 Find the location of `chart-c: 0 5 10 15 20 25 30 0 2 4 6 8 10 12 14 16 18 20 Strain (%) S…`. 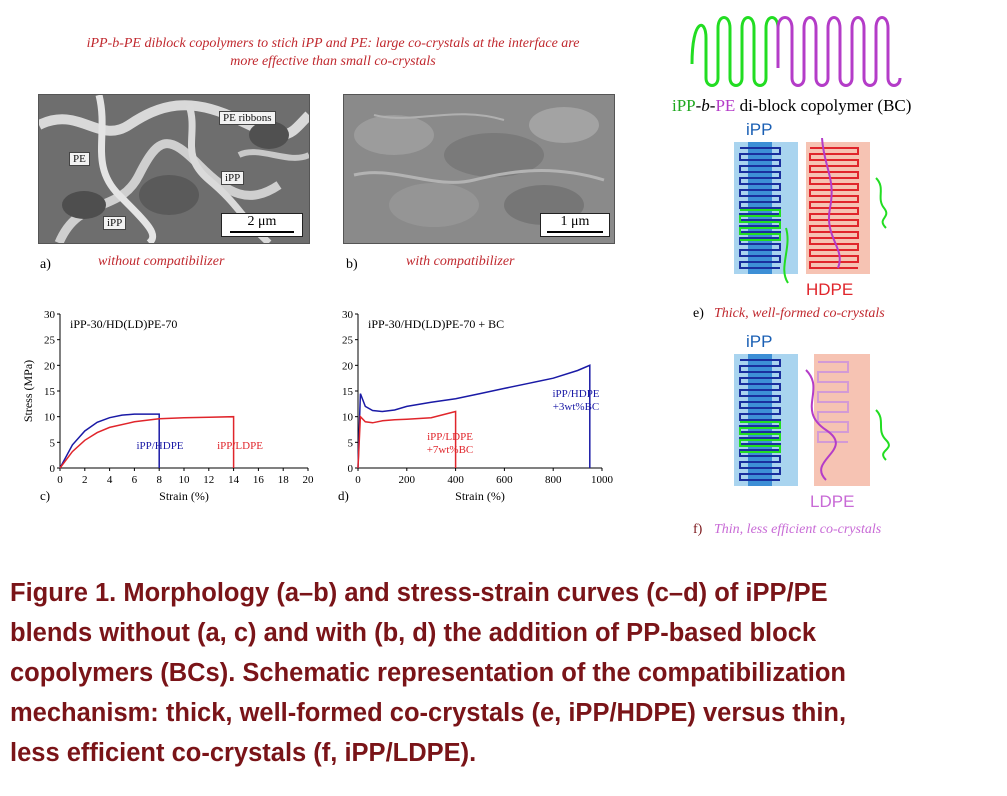

chart-c: 0 5 10 15 20 25 30 0 2 4 6 8 10 12 14 16 18 20 Strain (%) S… is located at coordinates (168, 406).